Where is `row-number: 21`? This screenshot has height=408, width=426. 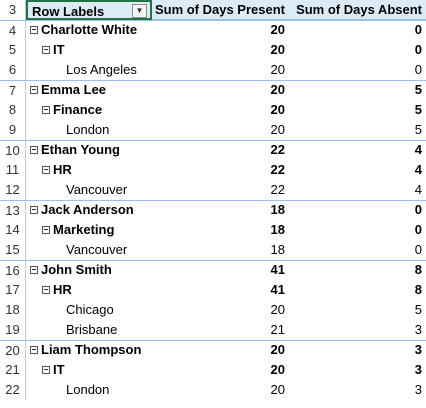 row-number: 21 is located at coordinates (13, 370).